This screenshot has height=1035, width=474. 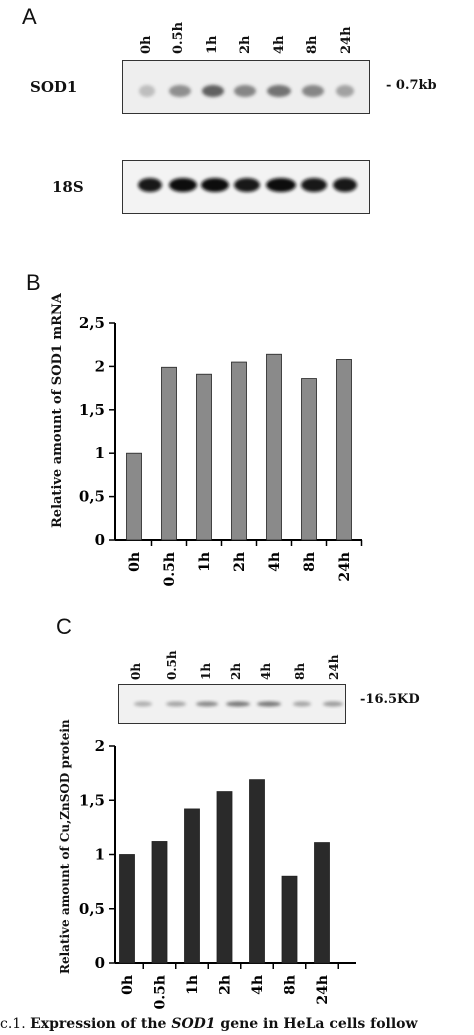 What do you see at coordinates (316, 1024) in the screenshot?
I see `caption-text-2: gene in HeLa cells follow` at bounding box center [316, 1024].